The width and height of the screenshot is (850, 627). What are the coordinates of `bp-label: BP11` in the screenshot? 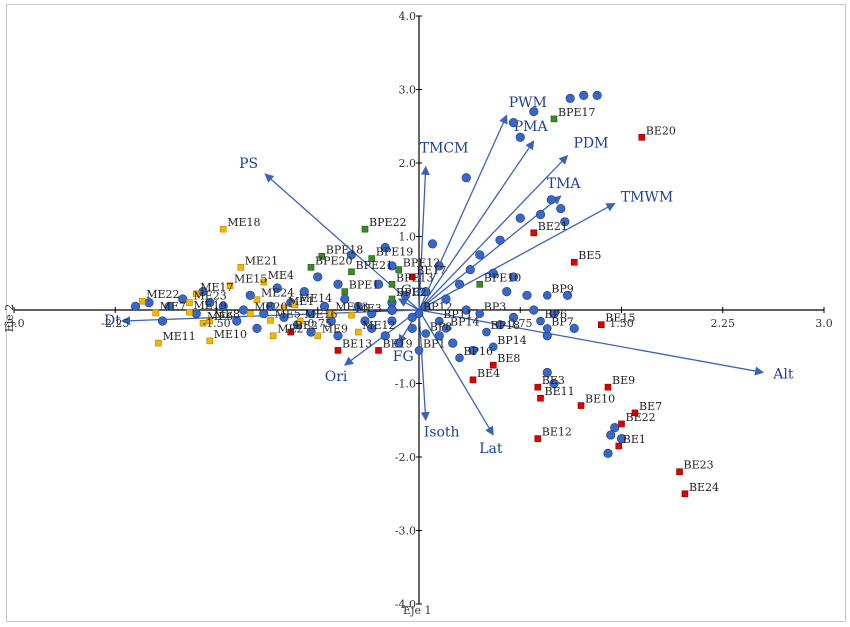 It's located at (457, 314).